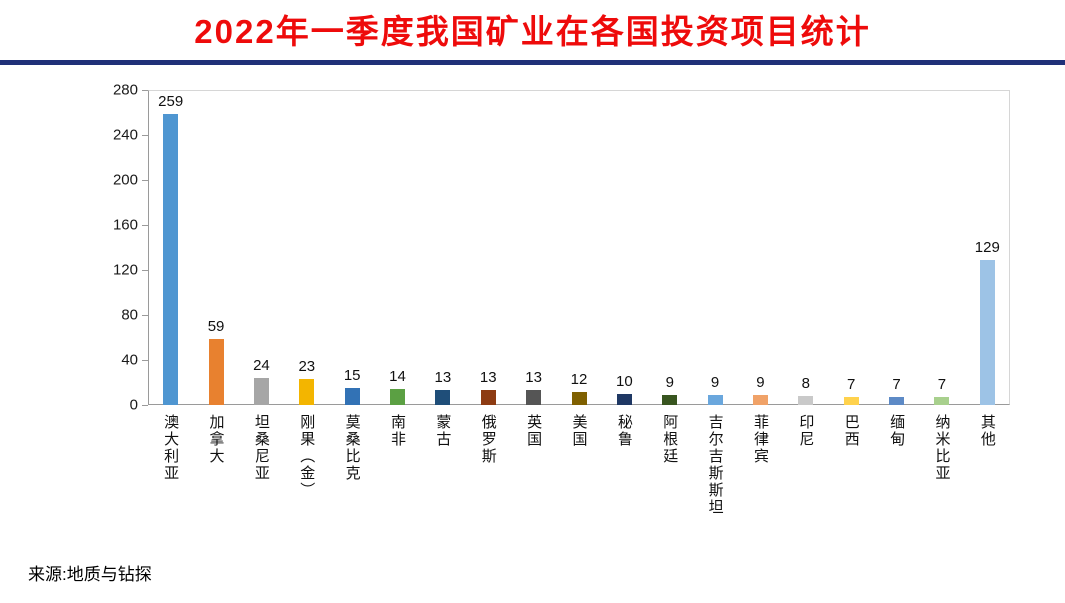  Describe the element at coordinates (987, 247) in the screenshot. I see `bar-value-label: 129` at that location.